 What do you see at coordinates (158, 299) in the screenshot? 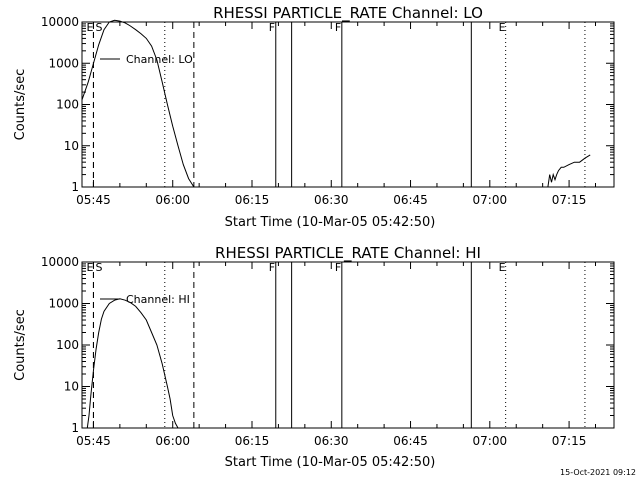
I see `legend-label: Channel: HI` at bounding box center [158, 299].